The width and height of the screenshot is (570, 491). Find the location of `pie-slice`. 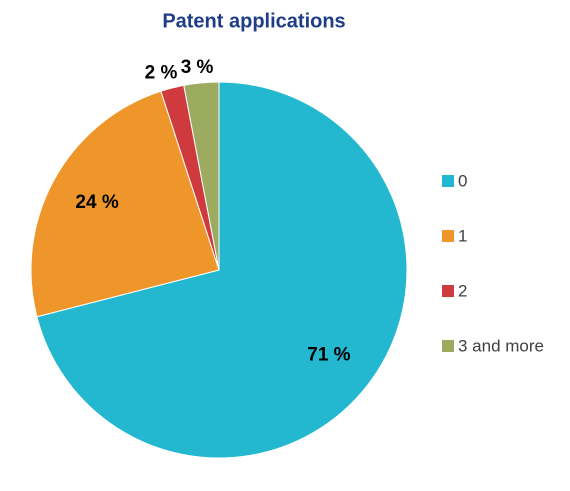

pie-slice is located at coordinates (201, 176).